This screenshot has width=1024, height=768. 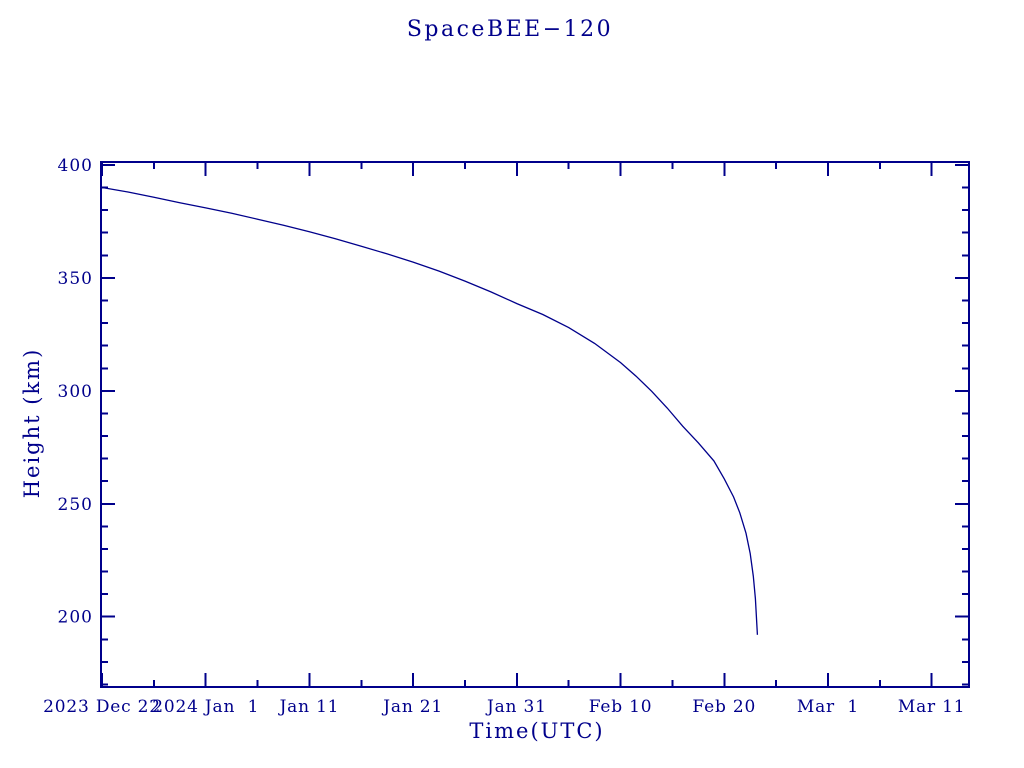 What do you see at coordinates (75, 618) in the screenshot?
I see `y-tick-label: 200` at bounding box center [75, 618].